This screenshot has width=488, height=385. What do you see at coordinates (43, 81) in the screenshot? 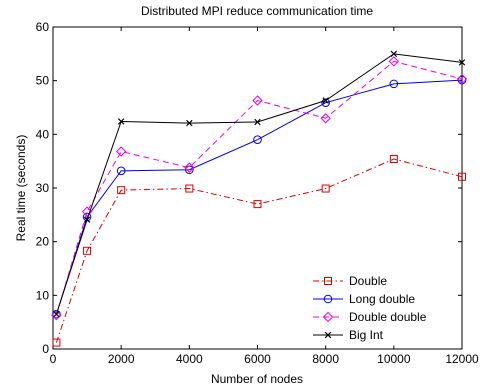
I see `y-tick-label: 50` at bounding box center [43, 81].